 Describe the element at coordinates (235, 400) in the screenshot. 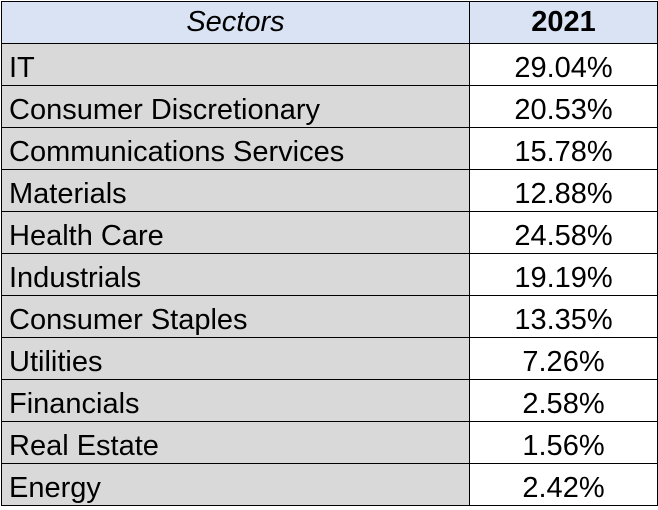

I see `sector-name-cell: Financials` at that location.